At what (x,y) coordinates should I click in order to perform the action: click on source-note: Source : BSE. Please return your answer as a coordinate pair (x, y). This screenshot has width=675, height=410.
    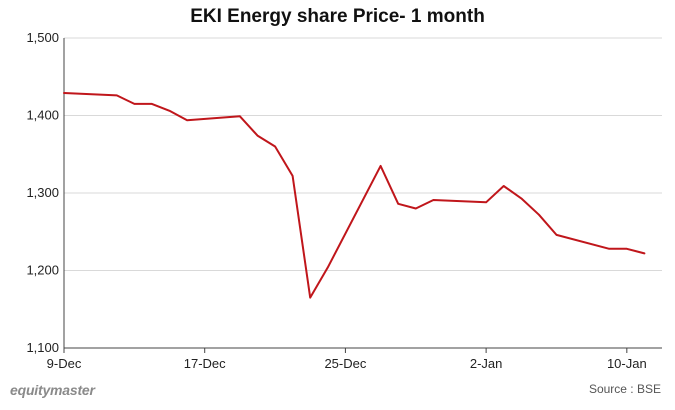
    Looking at the image, I should click on (624, 389).